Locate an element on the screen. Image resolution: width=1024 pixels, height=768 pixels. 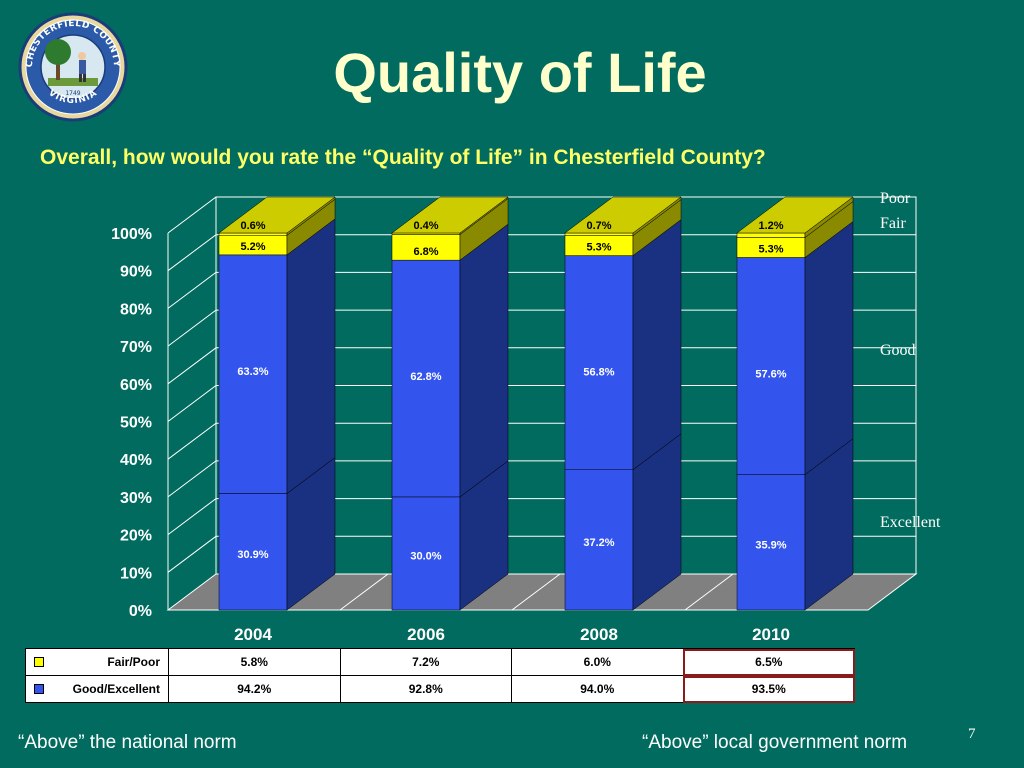
y-tick-label: 40% is located at coordinates (136, 460).